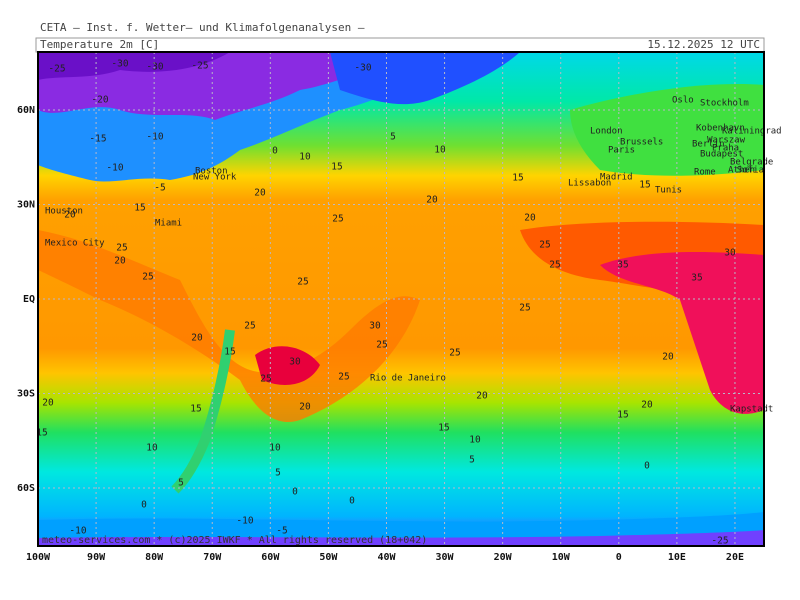 This screenshot has width=800, height=600. I want to click on city-label: Budapest, so click(721, 155).